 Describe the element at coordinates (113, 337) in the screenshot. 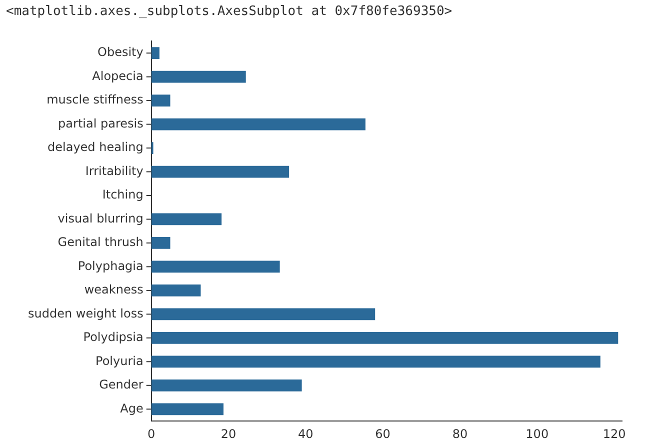

I see `y-tick-label: Polydipsia` at that location.